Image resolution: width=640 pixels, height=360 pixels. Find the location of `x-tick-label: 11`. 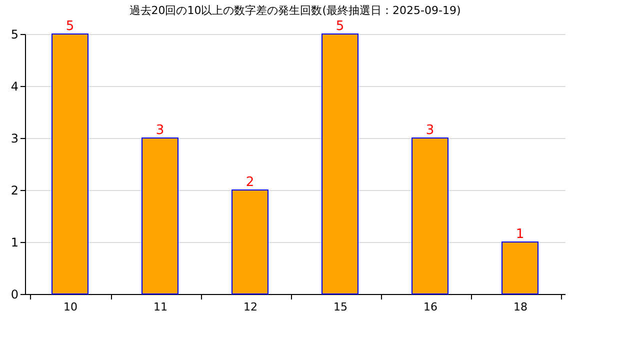

x-tick-label: 11 is located at coordinates (161, 307).